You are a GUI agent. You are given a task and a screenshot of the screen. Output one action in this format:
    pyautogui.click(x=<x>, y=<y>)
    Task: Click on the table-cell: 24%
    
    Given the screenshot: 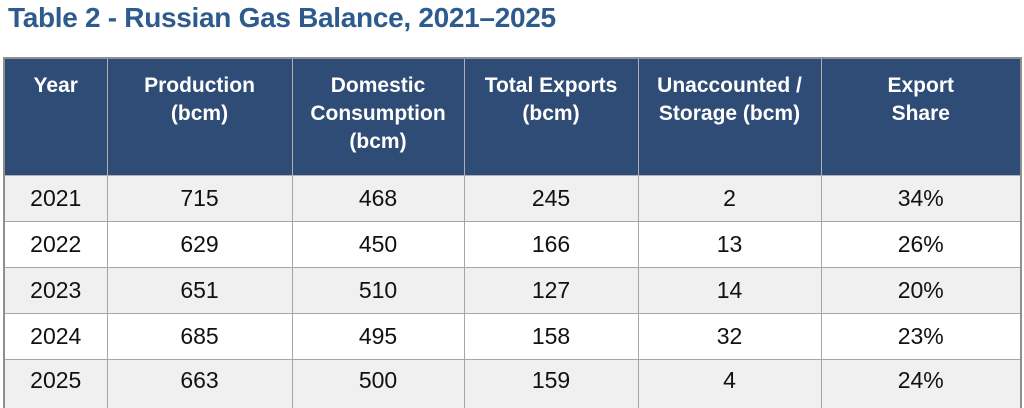 What is the action you would take?
    pyautogui.click(x=921, y=383)
    